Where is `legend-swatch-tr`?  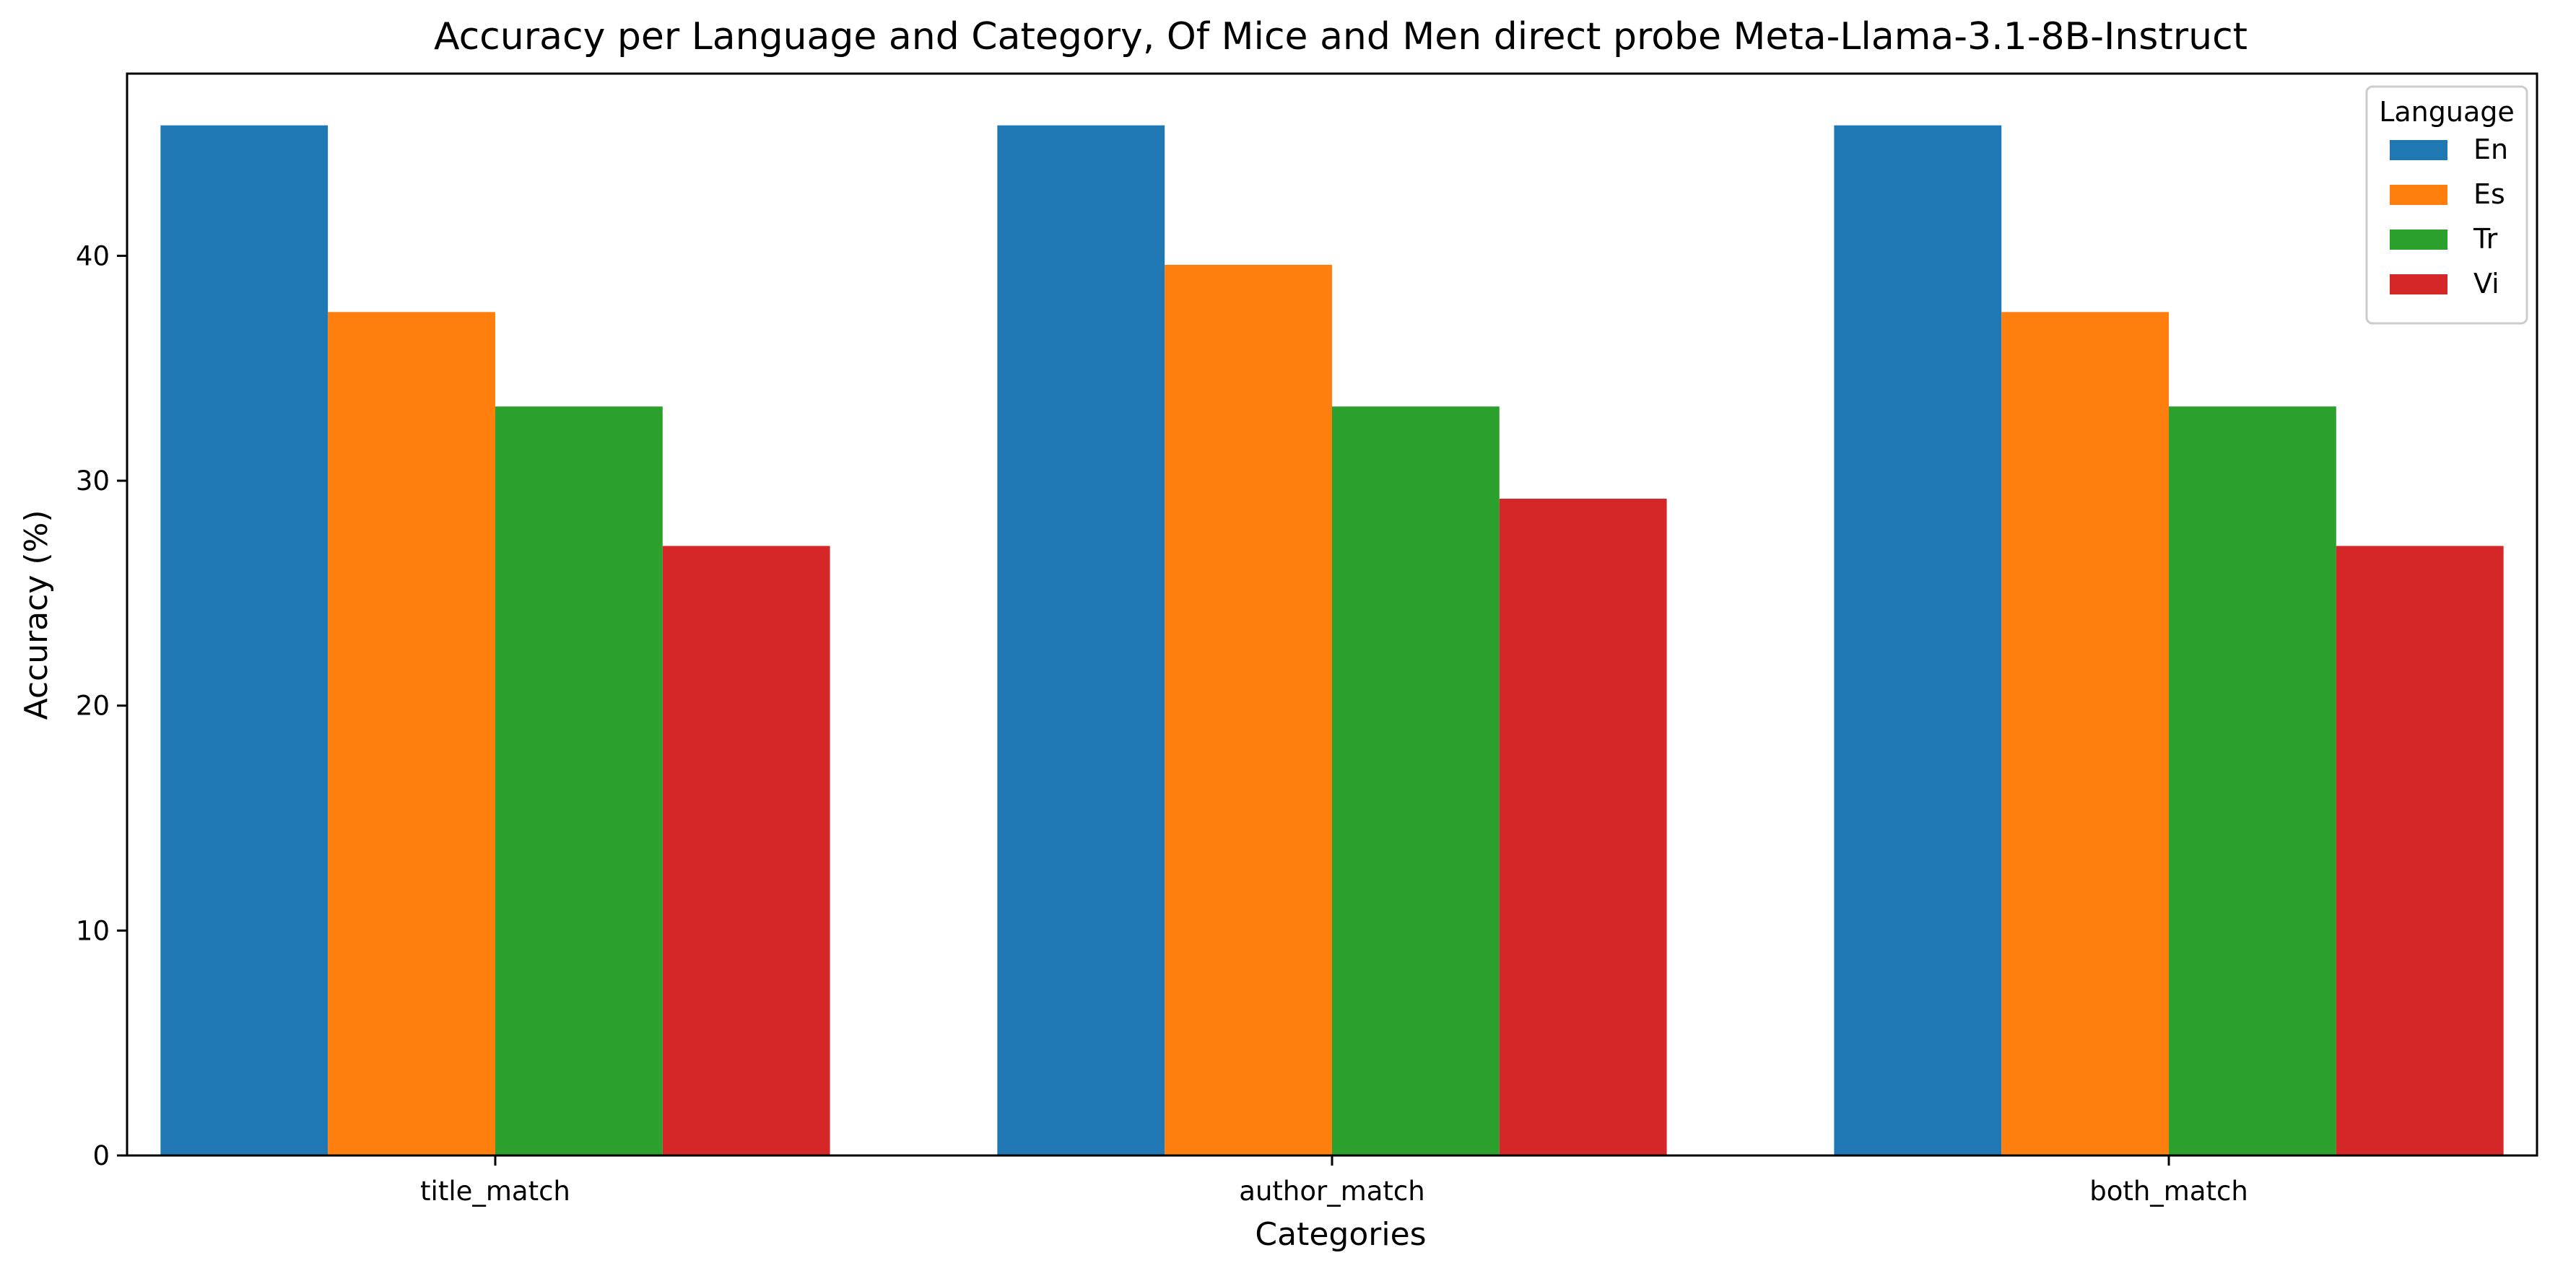
legend-swatch-tr is located at coordinates (2418, 240).